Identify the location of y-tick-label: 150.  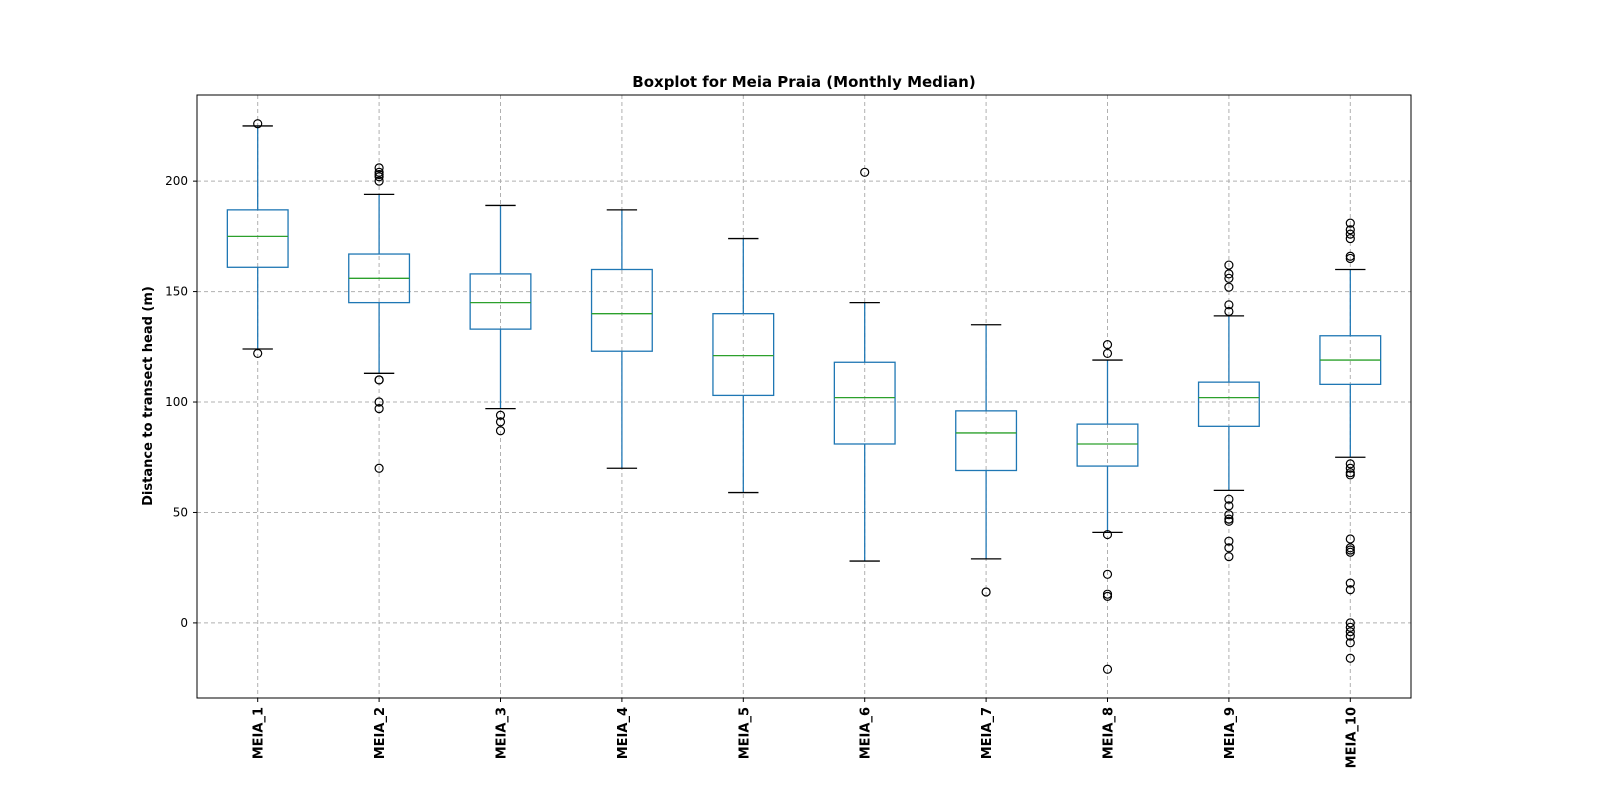
(176, 292).